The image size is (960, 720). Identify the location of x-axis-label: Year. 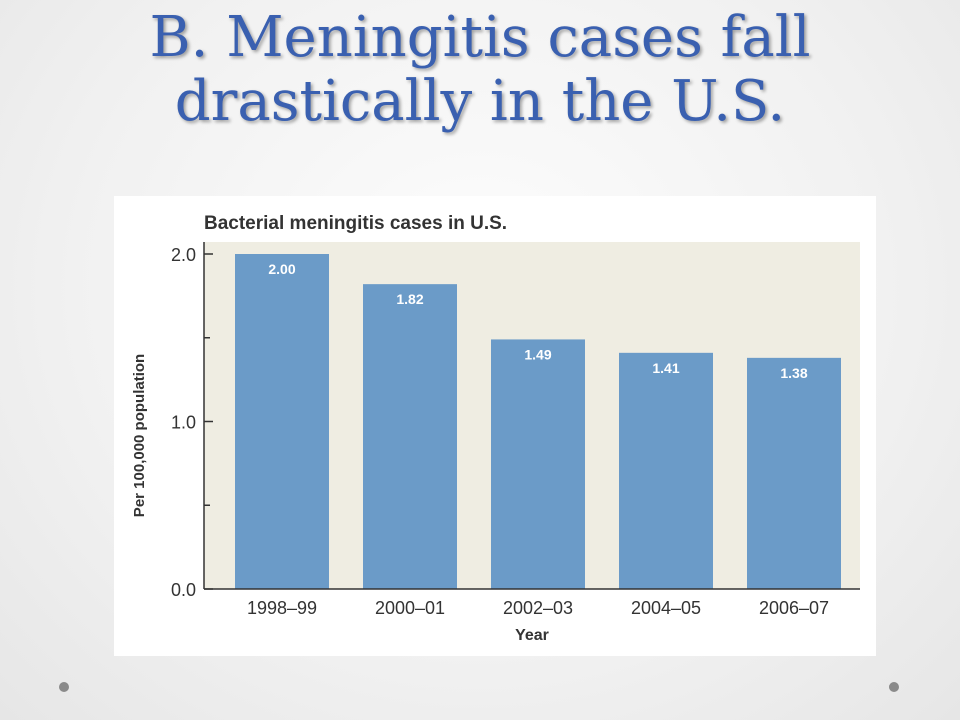
(532, 635).